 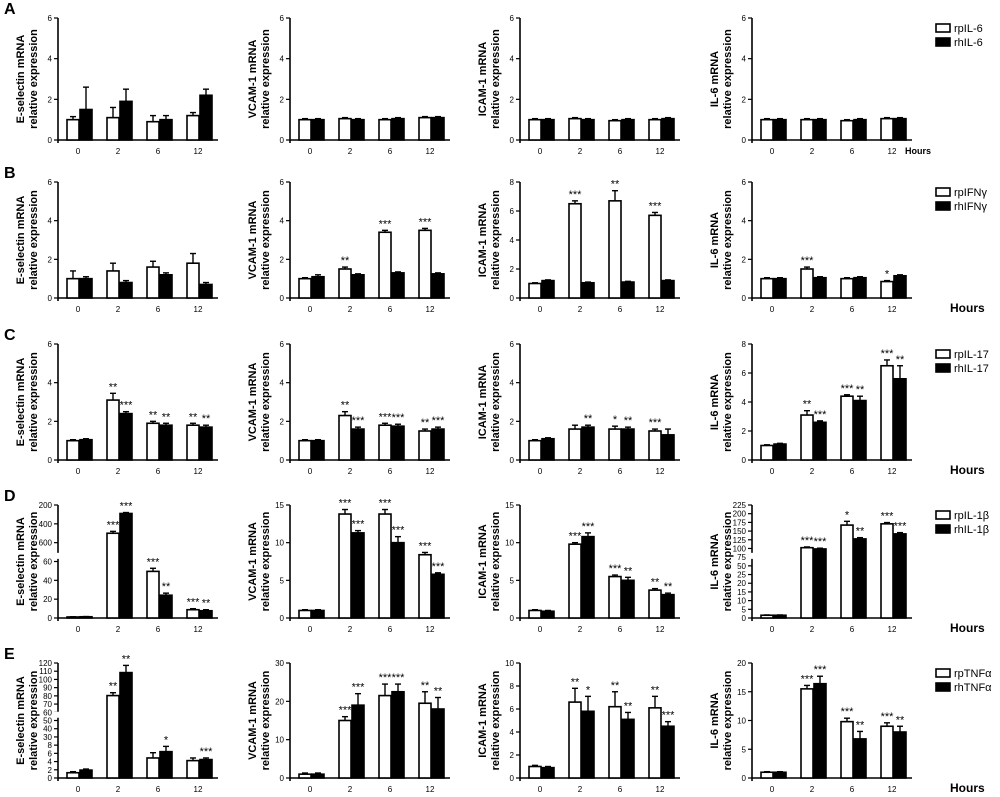 What do you see at coordinates (715, 561) in the screenshot?
I see `y-axis-title-line1: IL-6 mRNA` at bounding box center [715, 561].